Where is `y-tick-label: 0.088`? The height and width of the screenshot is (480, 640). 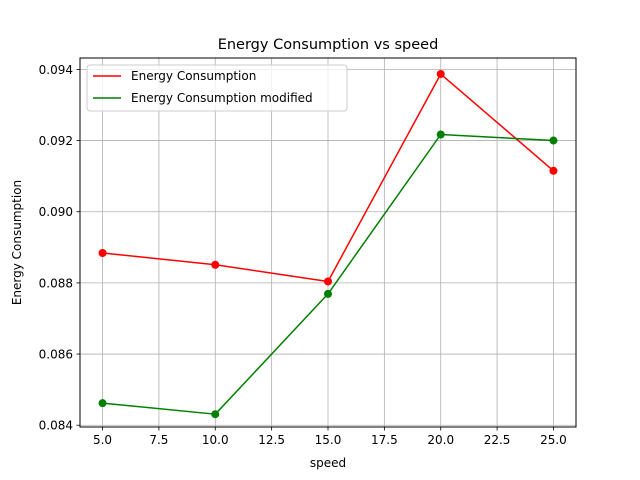
y-tick-label: 0.088 is located at coordinates (56, 283).